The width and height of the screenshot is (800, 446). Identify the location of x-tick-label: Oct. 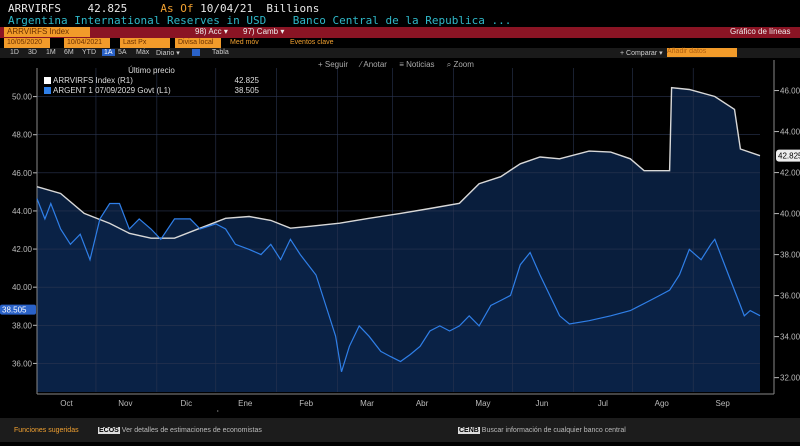
(66, 403).